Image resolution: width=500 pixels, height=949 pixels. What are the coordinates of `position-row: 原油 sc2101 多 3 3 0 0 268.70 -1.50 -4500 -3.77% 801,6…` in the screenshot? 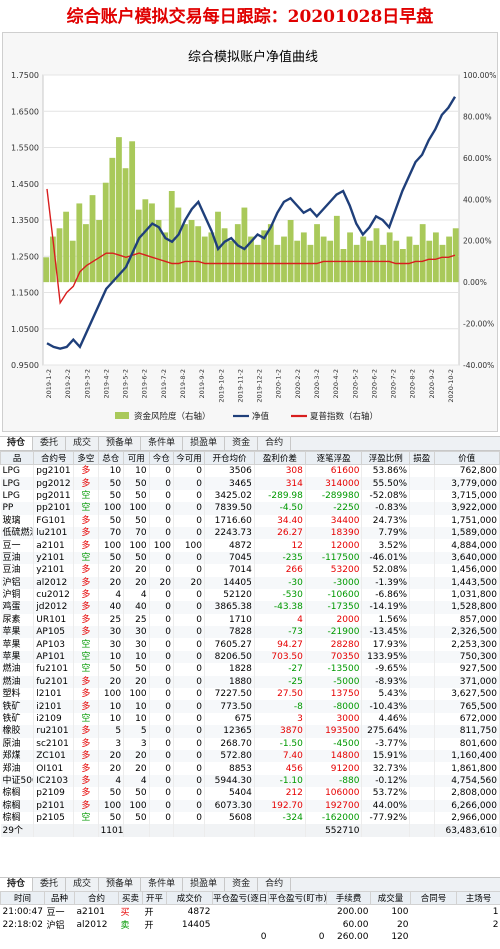 It's located at (250, 743).